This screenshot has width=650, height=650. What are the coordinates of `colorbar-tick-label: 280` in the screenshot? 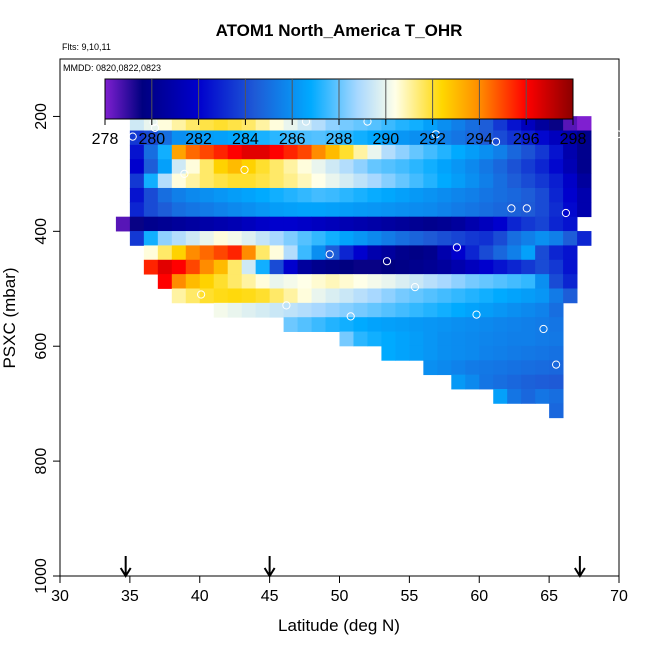 It's located at (151, 139).